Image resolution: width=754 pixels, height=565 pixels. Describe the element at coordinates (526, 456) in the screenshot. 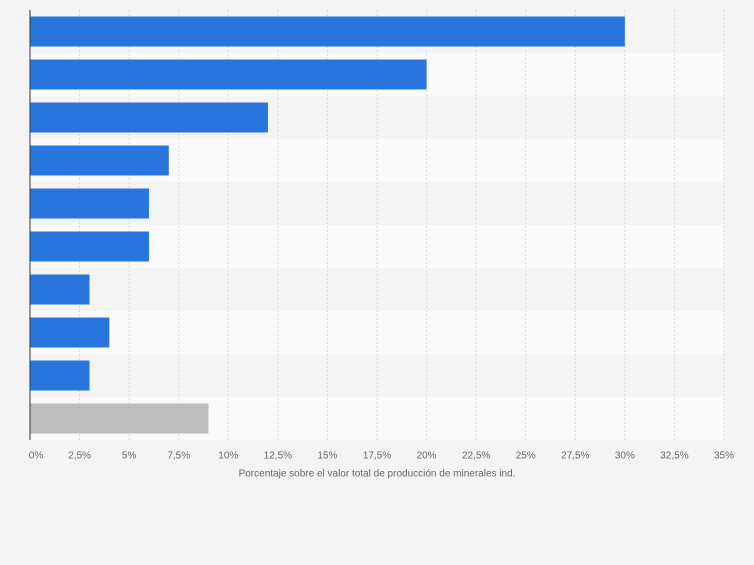

I see `x-tick-label: 25%` at that location.